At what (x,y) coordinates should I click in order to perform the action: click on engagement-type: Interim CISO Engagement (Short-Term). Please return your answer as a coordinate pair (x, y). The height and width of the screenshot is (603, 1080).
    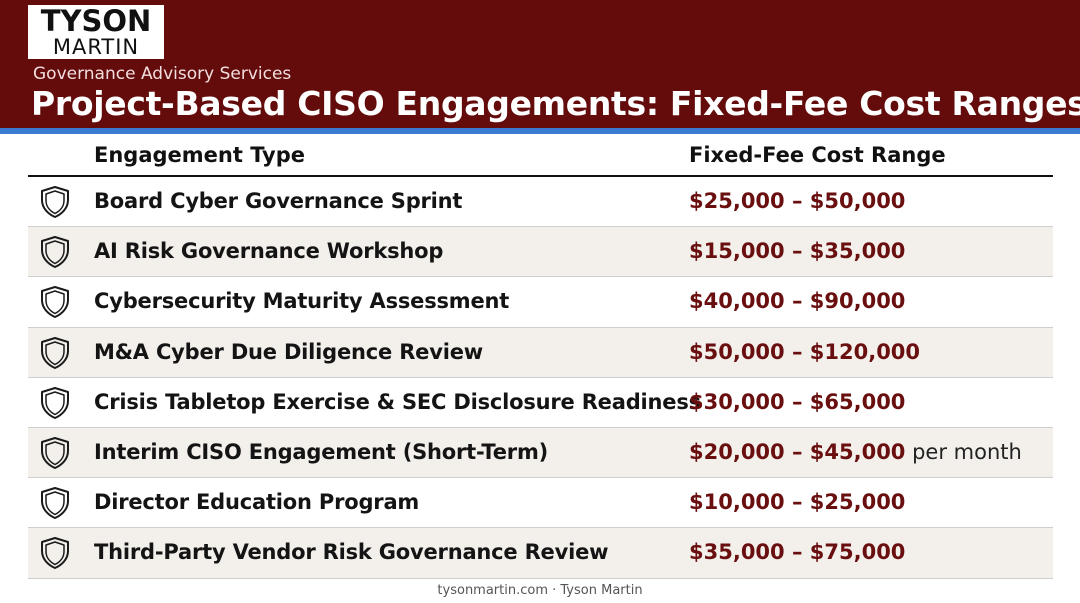
    Looking at the image, I should click on (321, 451).